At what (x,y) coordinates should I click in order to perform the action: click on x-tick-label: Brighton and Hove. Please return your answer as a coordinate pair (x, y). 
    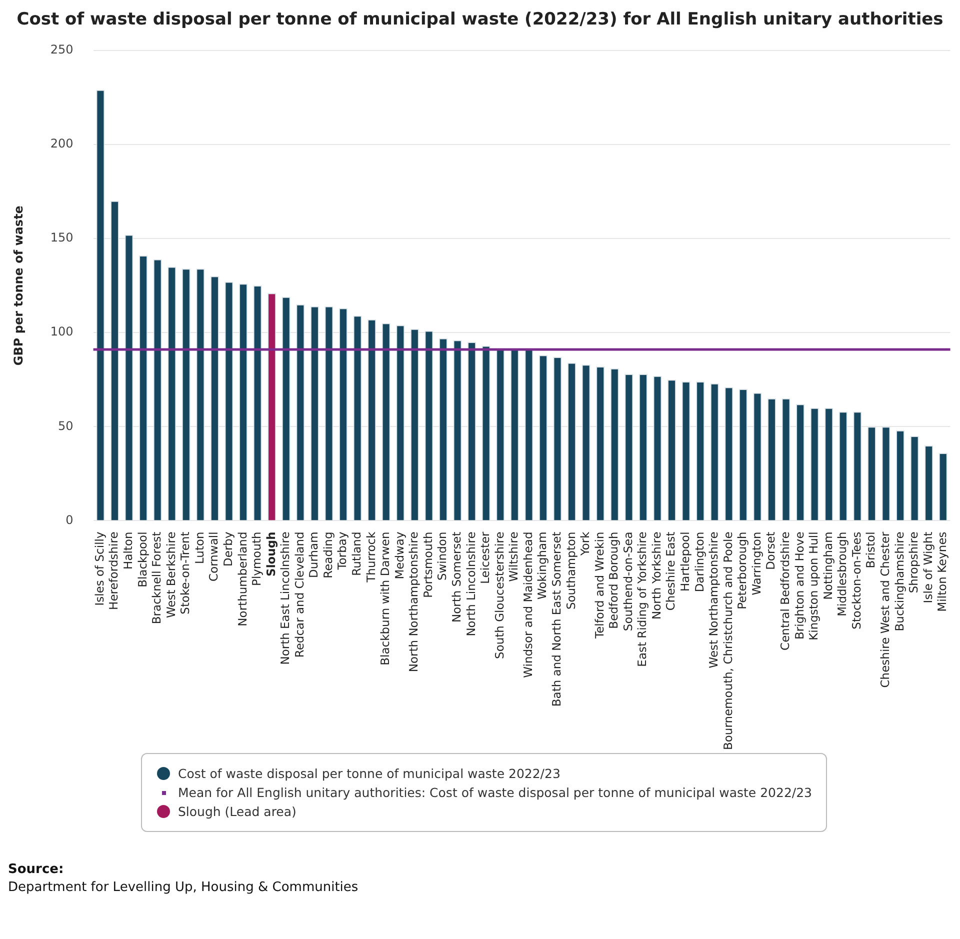
    Looking at the image, I should click on (799, 586).